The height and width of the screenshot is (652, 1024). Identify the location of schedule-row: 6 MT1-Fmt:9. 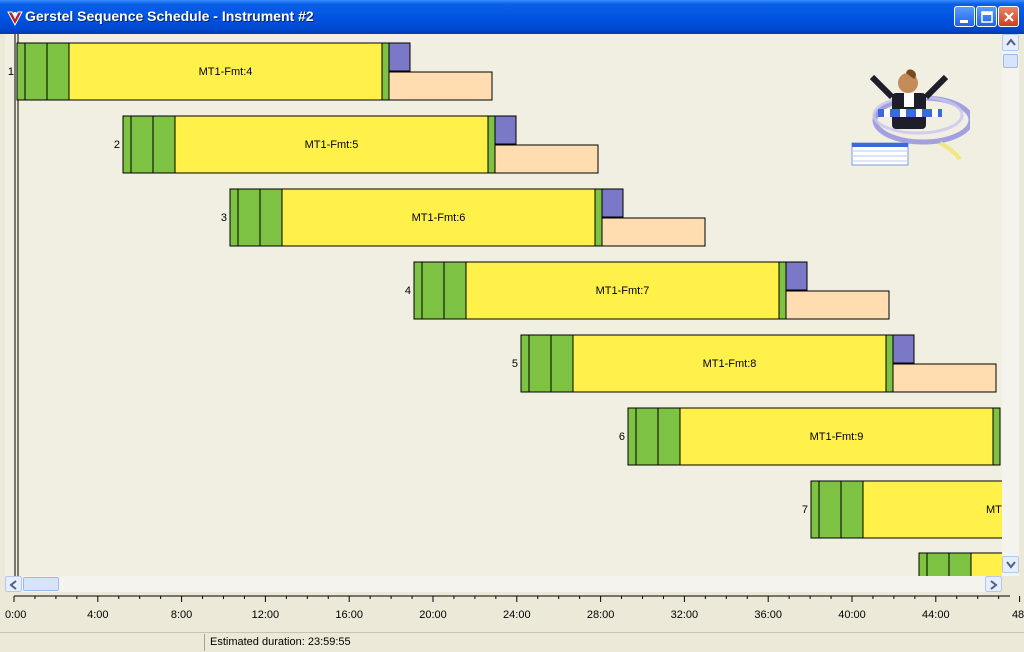
(810, 436).